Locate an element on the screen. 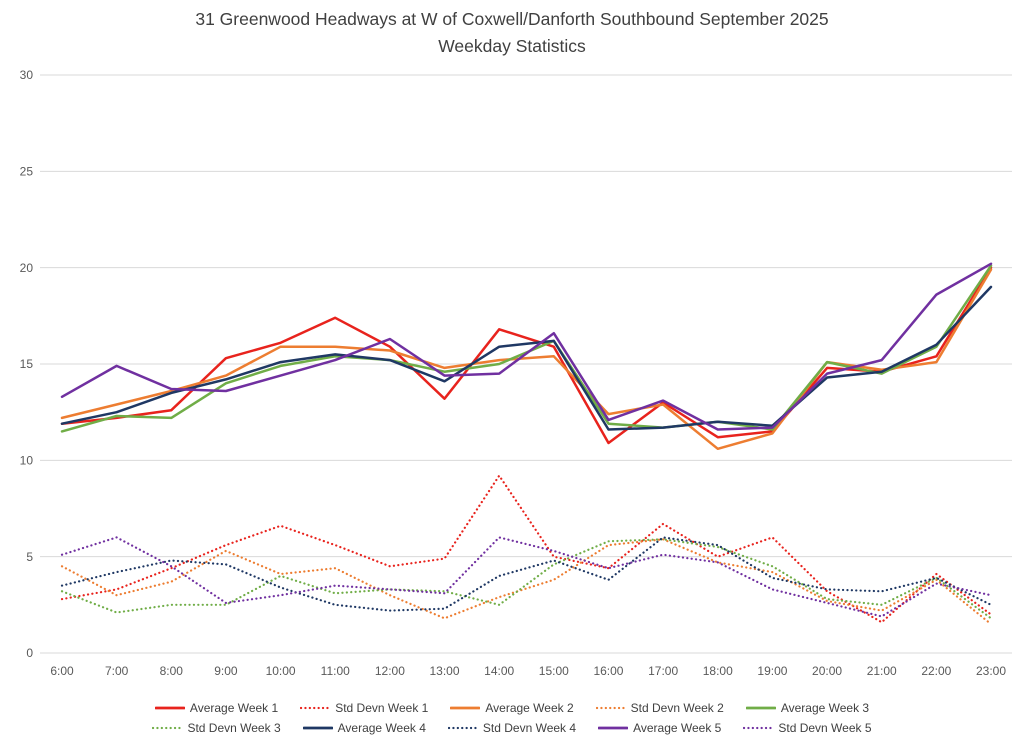  legend-item-average-week-4: Average Week 4 is located at coordinates (364, 728).